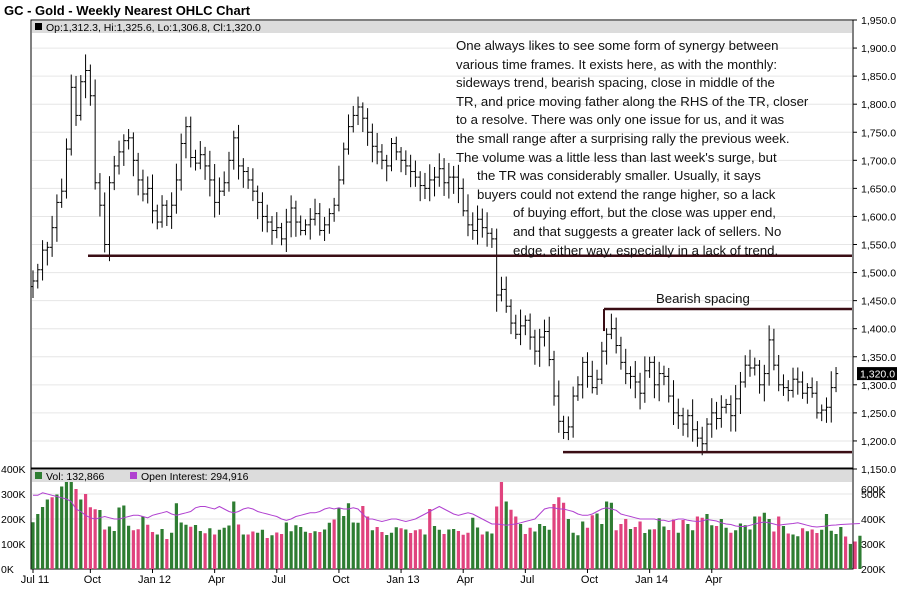  Describe the element at coordinates (873, 520) in the screenshot. I see `volume-right-tick-label: 400K` at that location.